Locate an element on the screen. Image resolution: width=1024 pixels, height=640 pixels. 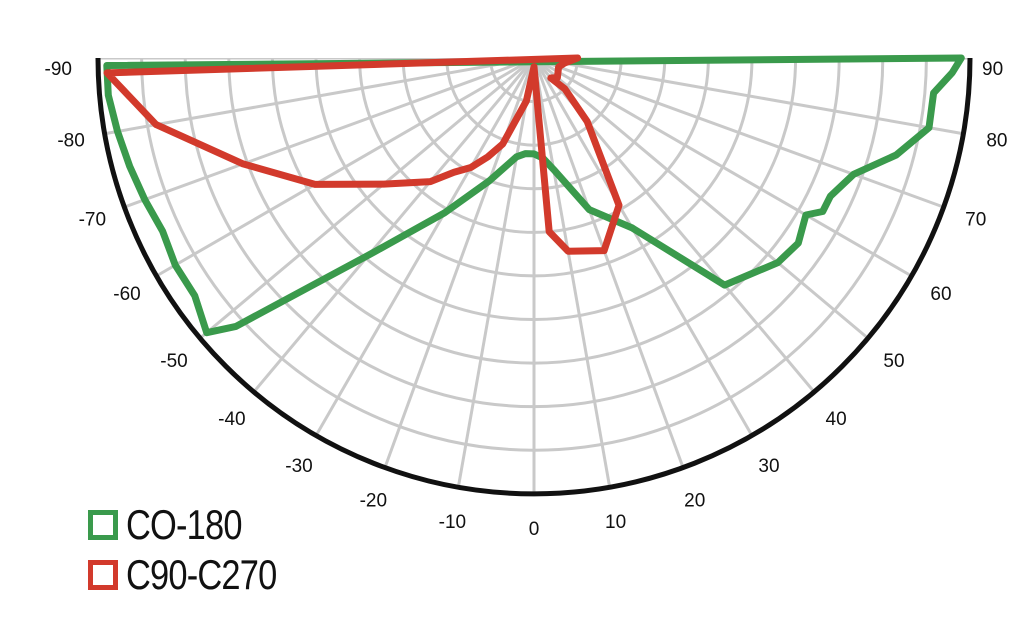
angle-tick-label: 40 is located at coordinates (836, 419).